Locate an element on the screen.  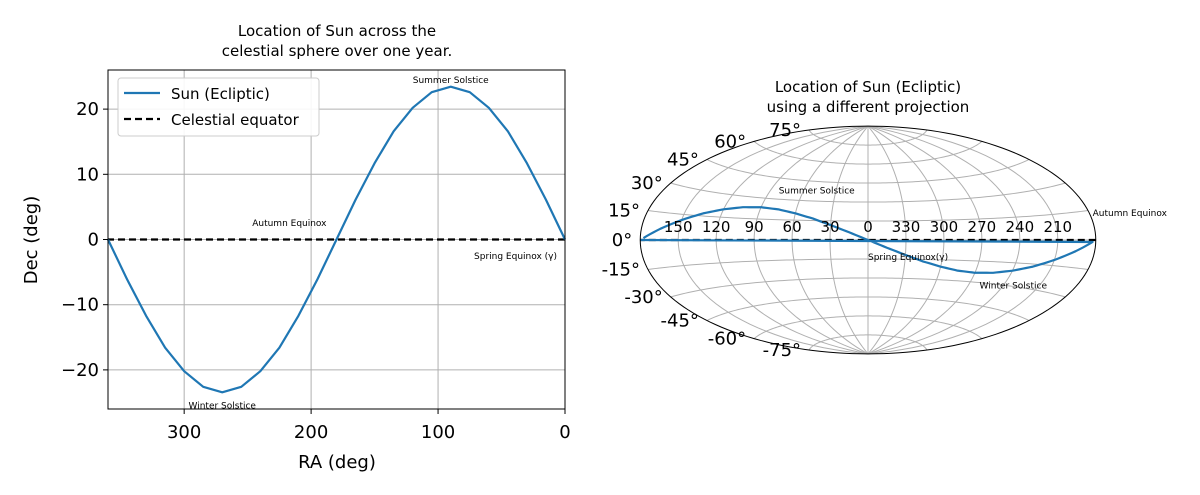
longitude-tick-label: 90 is located at coordinates (754, 227).